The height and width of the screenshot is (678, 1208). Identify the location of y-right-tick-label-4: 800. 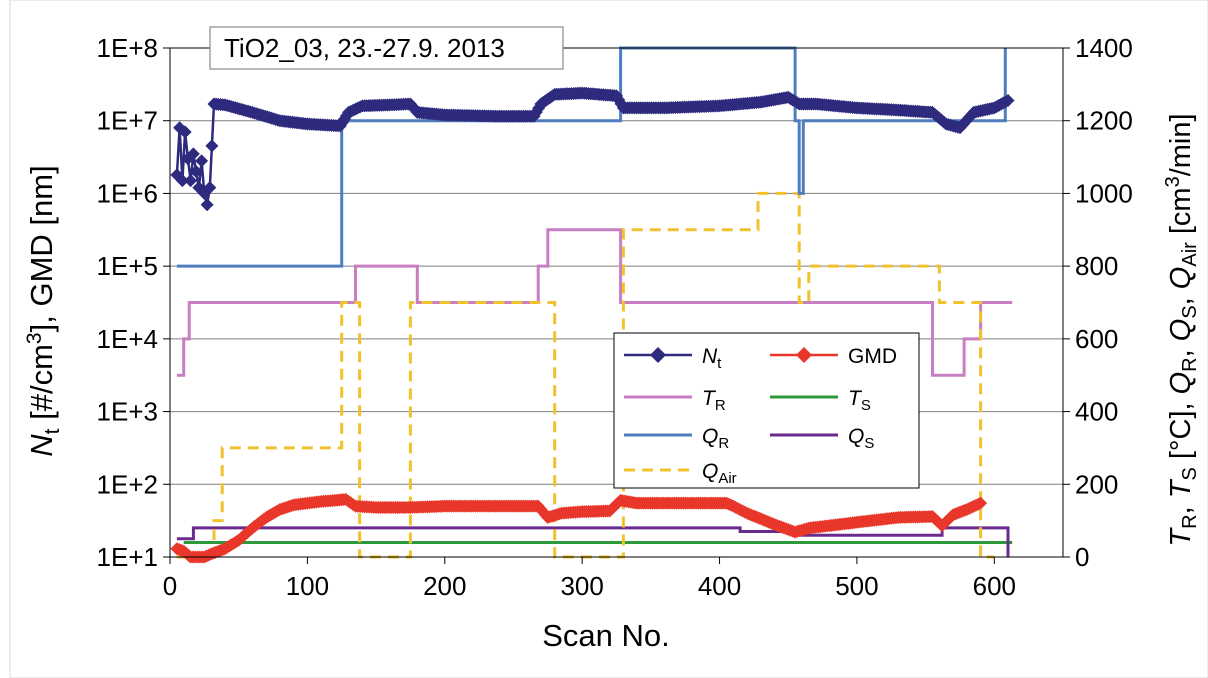
(1096, 266).